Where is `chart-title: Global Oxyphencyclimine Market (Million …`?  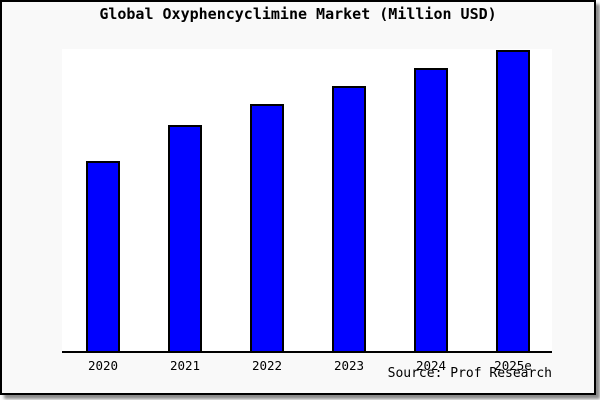
chart-title: Global Oxyphencyclimine Market (Million … is located at coordinates (298, 14).